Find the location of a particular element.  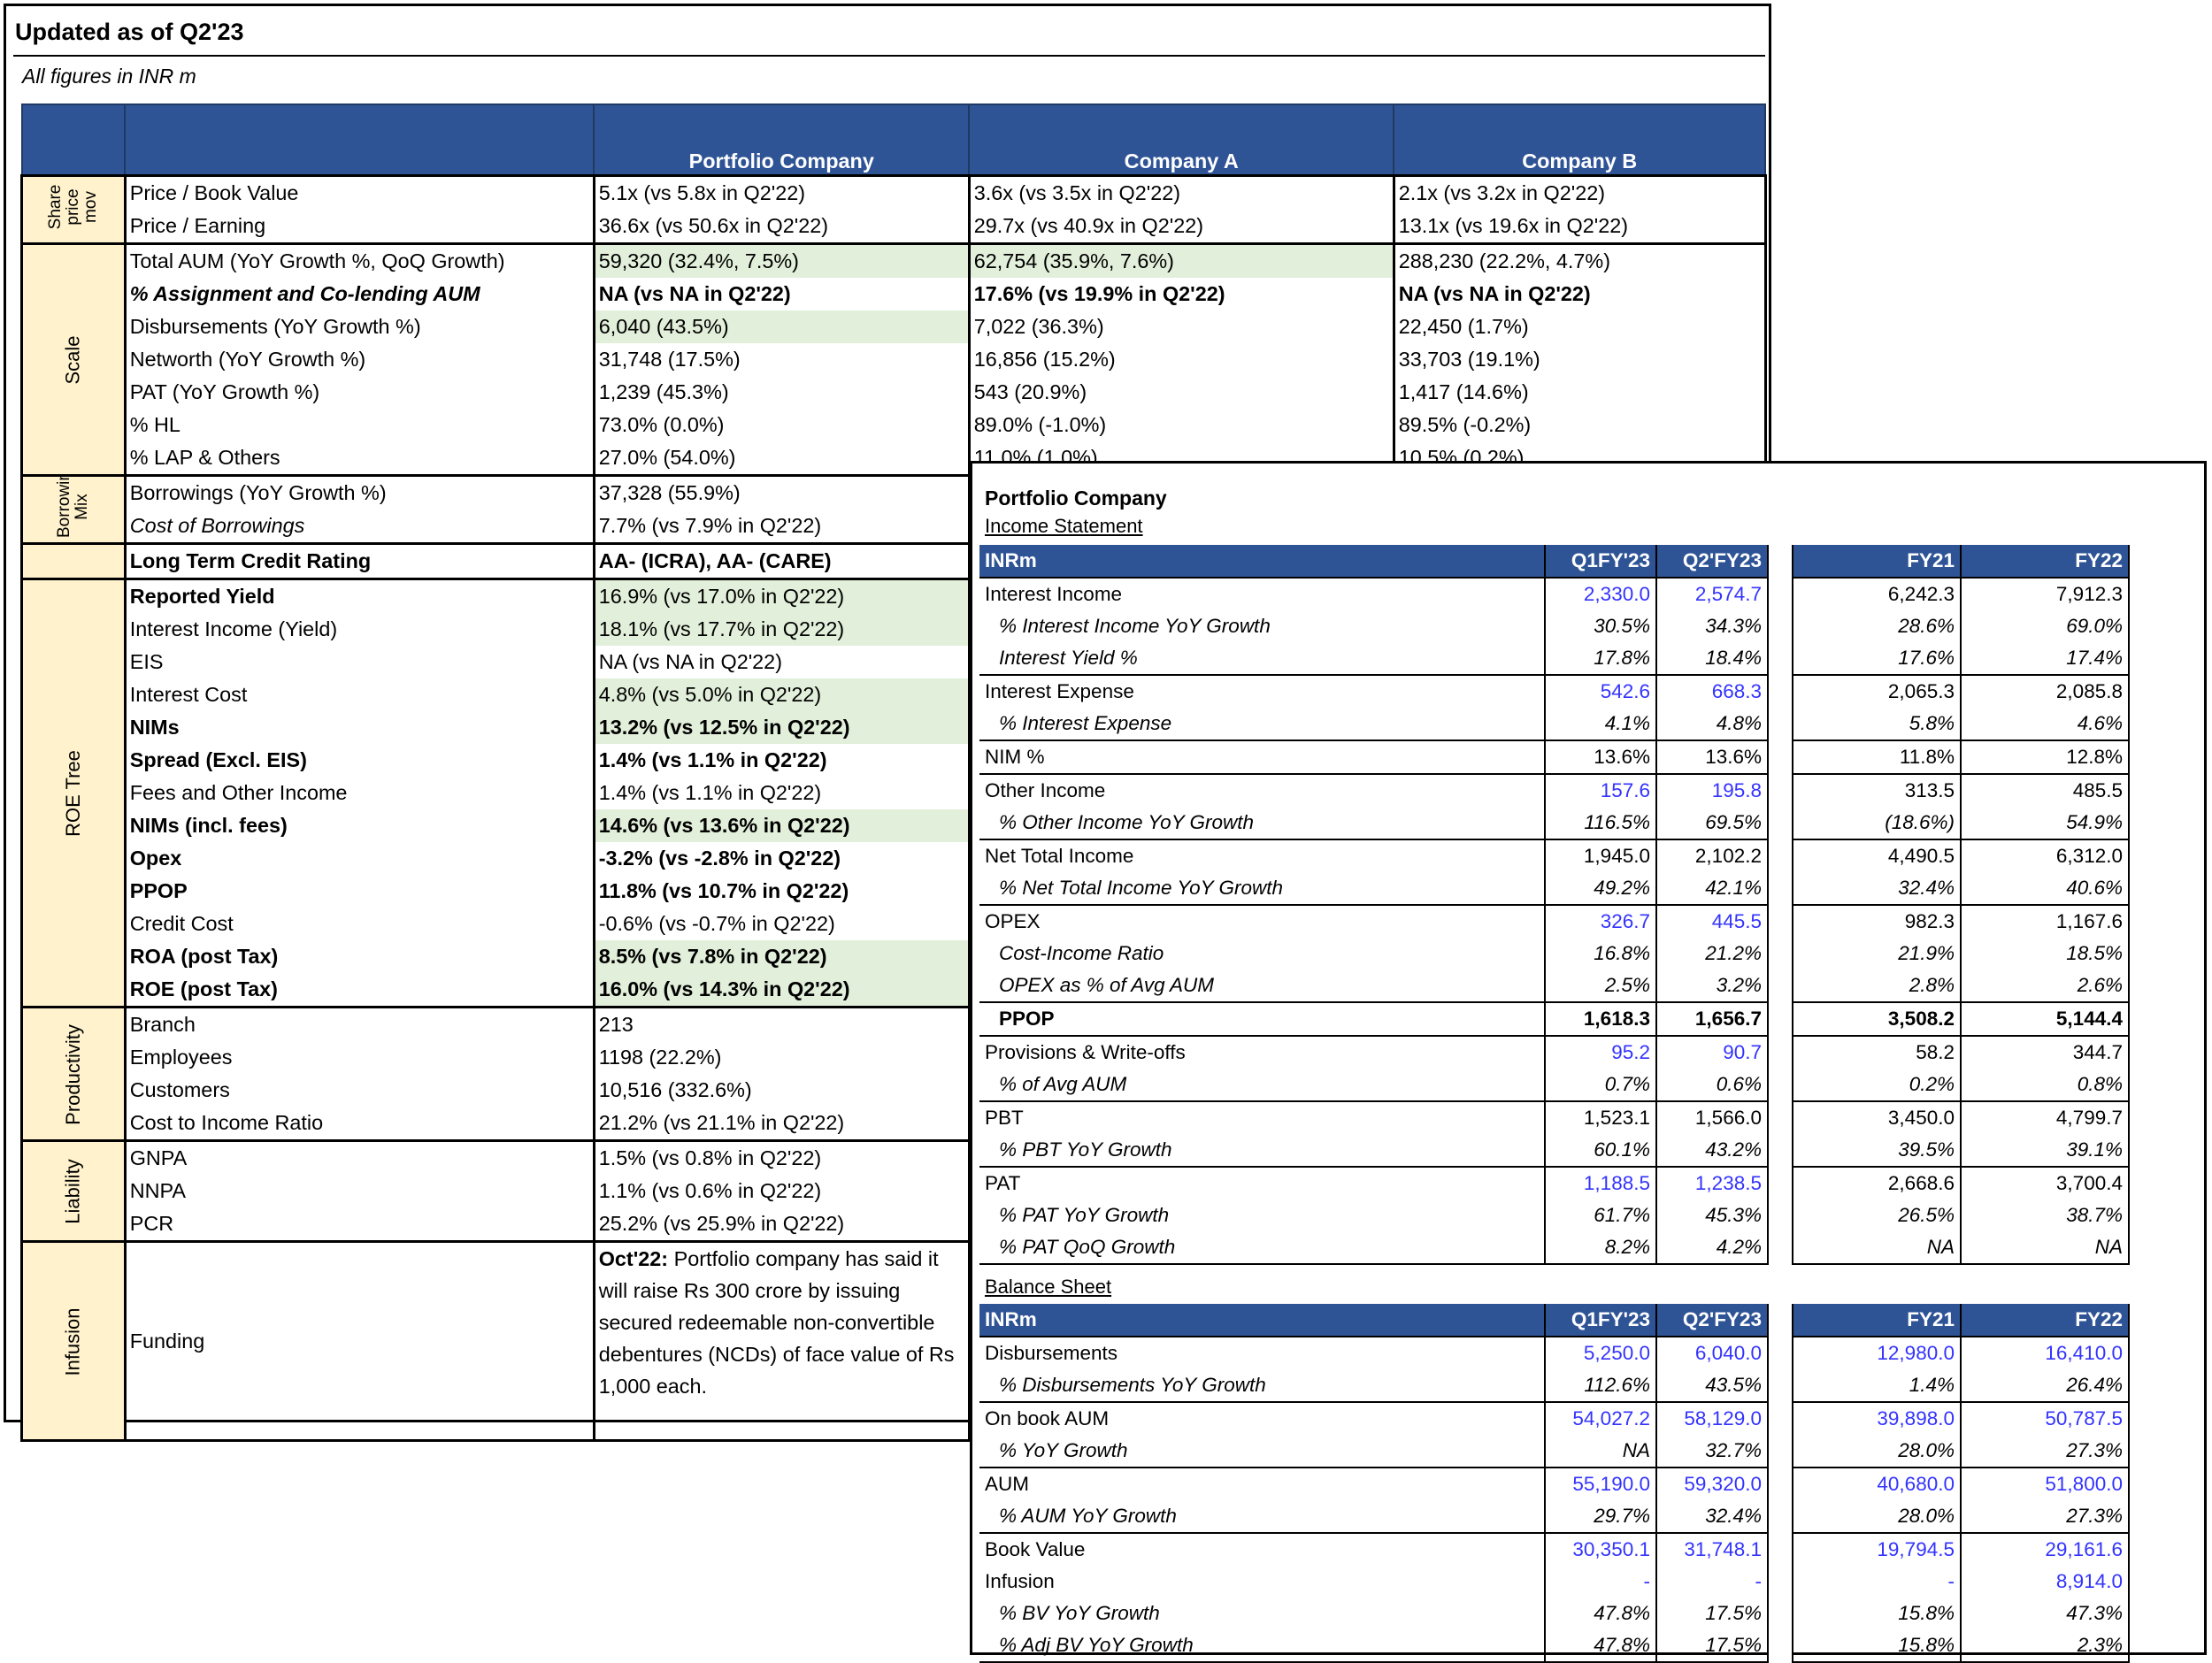

value-q2: 43.2% is located at coordinates (1712, 1151).